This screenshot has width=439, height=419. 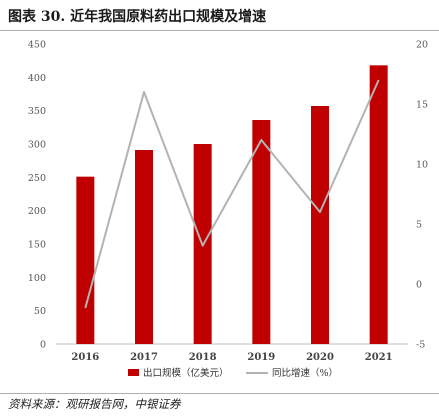 I want to click on right-tick-label: -5, so click(x=420, y=345).